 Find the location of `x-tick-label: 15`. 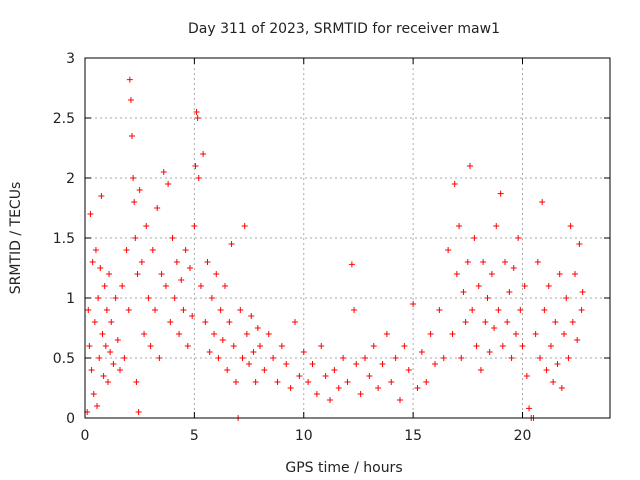

x-tick-label: 15 is located at coordinates (413, 436).